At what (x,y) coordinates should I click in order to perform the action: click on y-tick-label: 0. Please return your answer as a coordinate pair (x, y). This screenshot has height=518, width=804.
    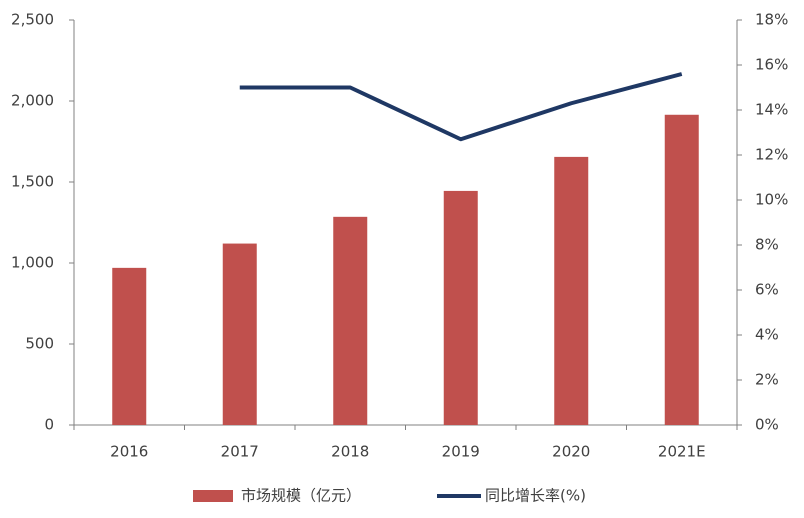
    Looking at the image, I should click on (49, 425).